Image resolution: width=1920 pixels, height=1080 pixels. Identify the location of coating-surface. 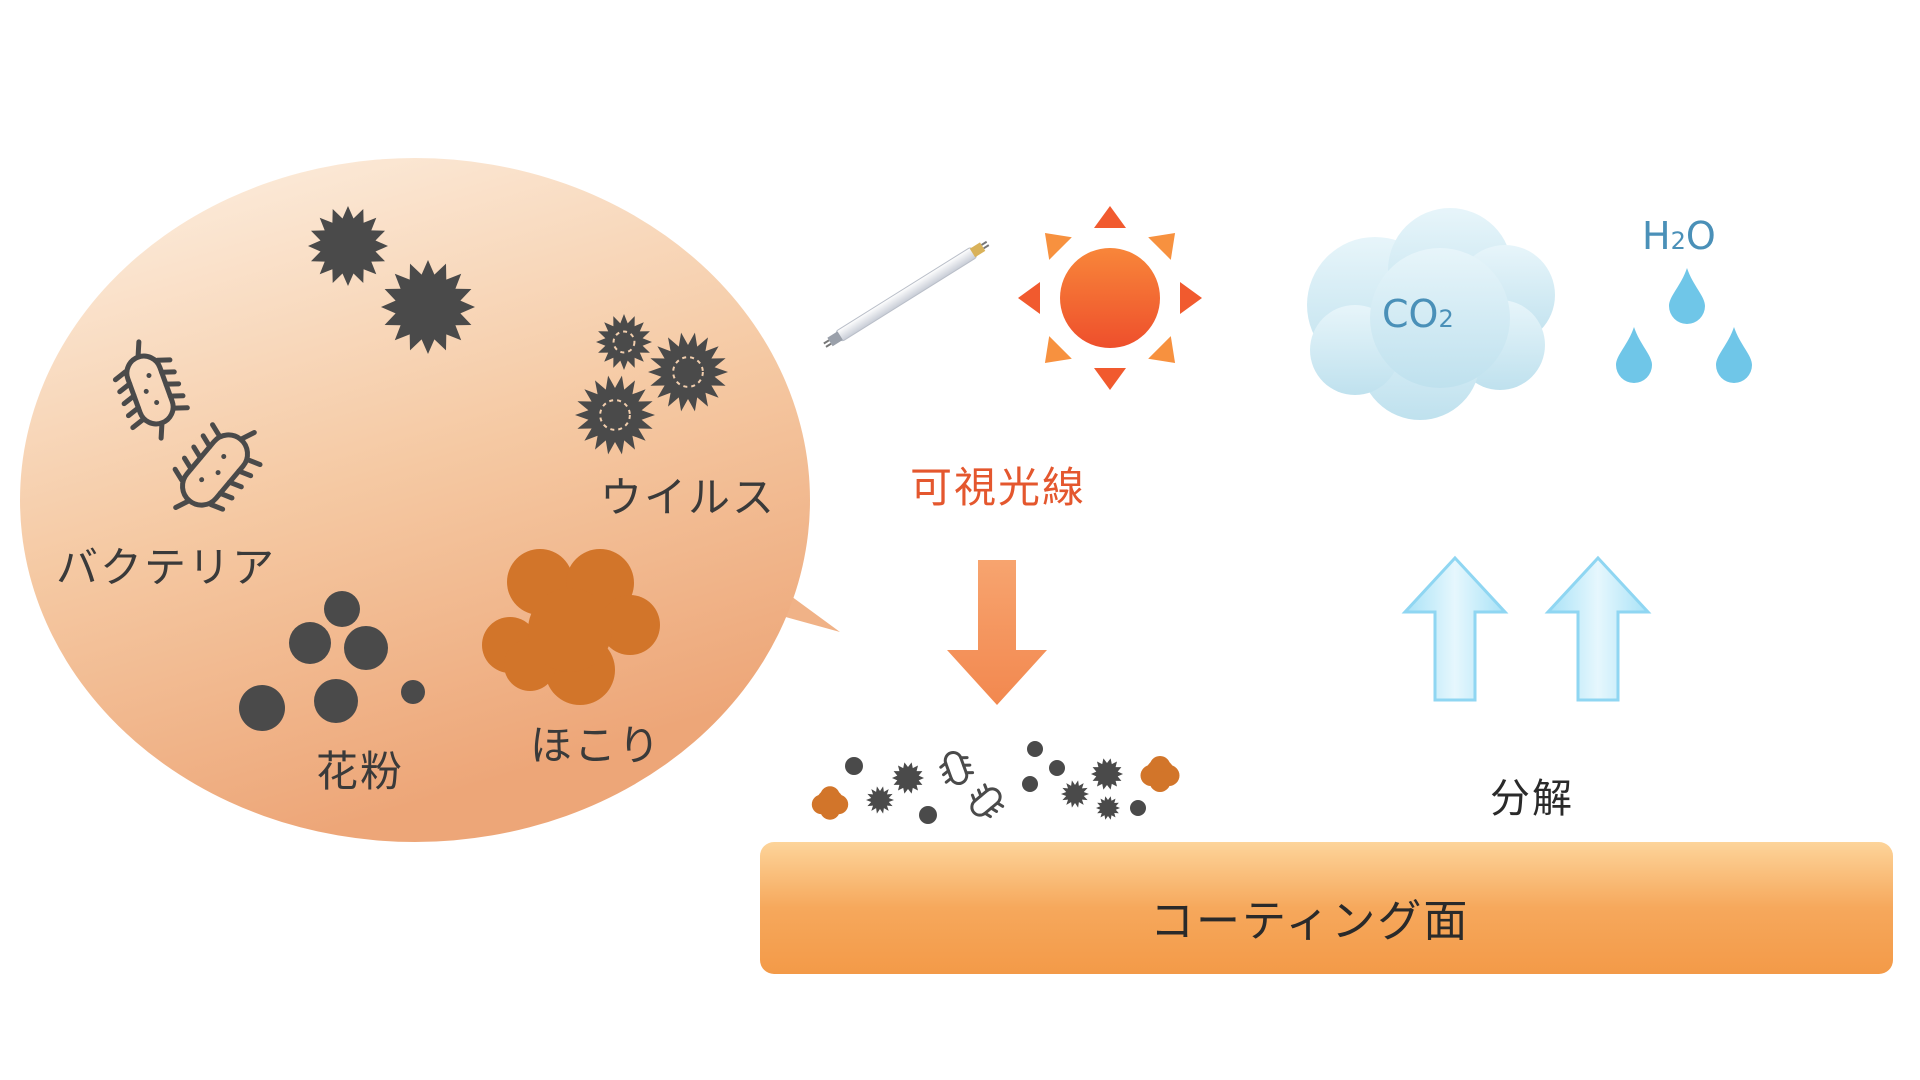
(1326, 908).